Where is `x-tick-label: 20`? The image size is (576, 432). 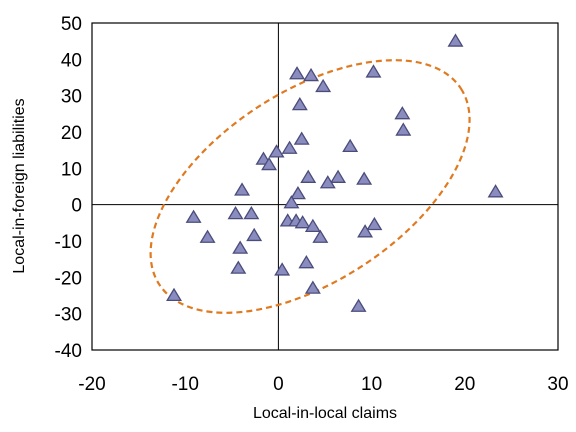
x-tick-label: 20 is located at coordinates (464, 384).